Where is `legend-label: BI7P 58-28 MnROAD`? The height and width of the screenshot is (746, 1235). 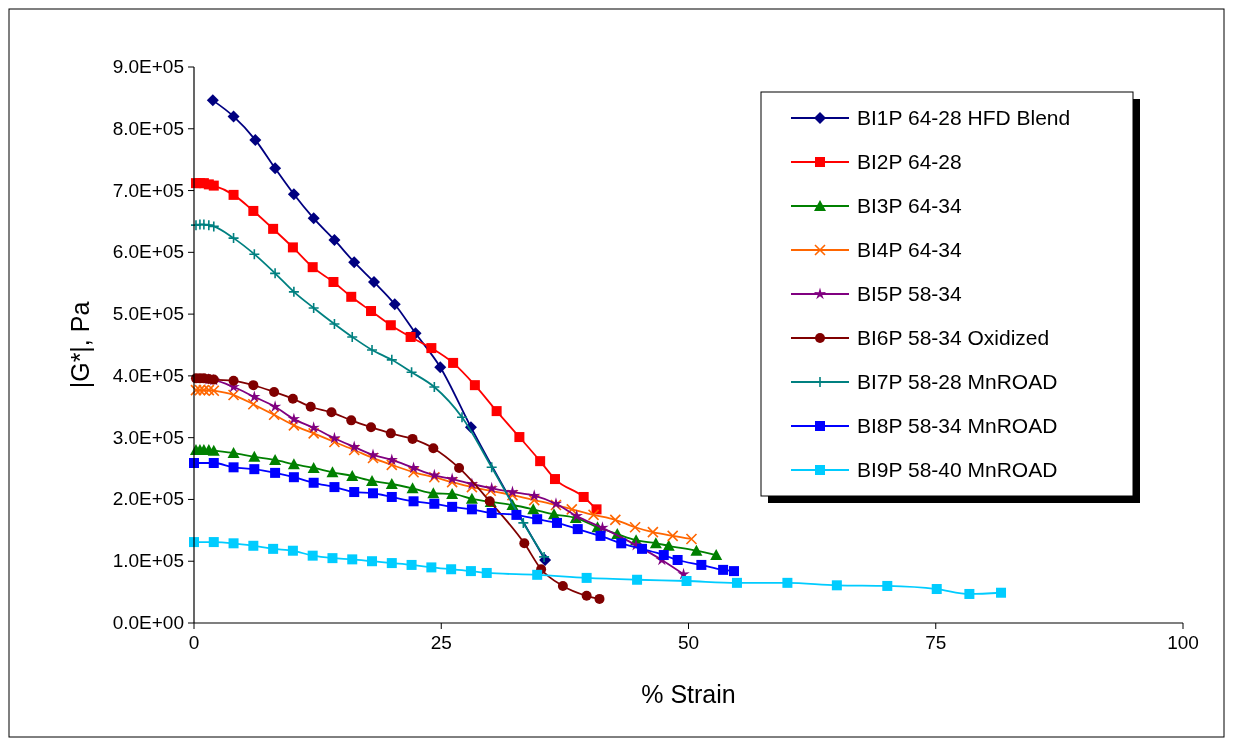
legend-label: BI7P 58-28 MnROAD is located at coordinates (957, 381).